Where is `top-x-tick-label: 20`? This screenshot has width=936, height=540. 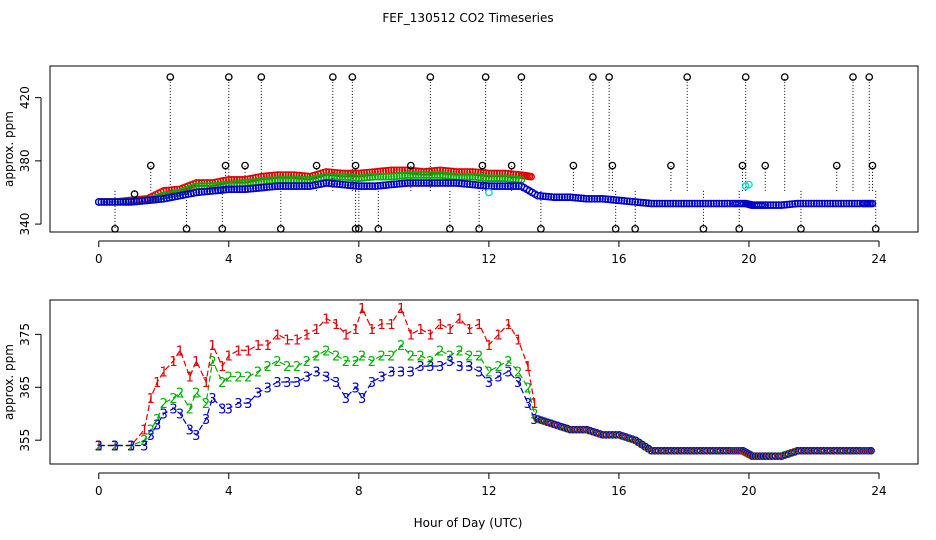
top-x-tick-label: 20 is located at coordinates (748, 259).